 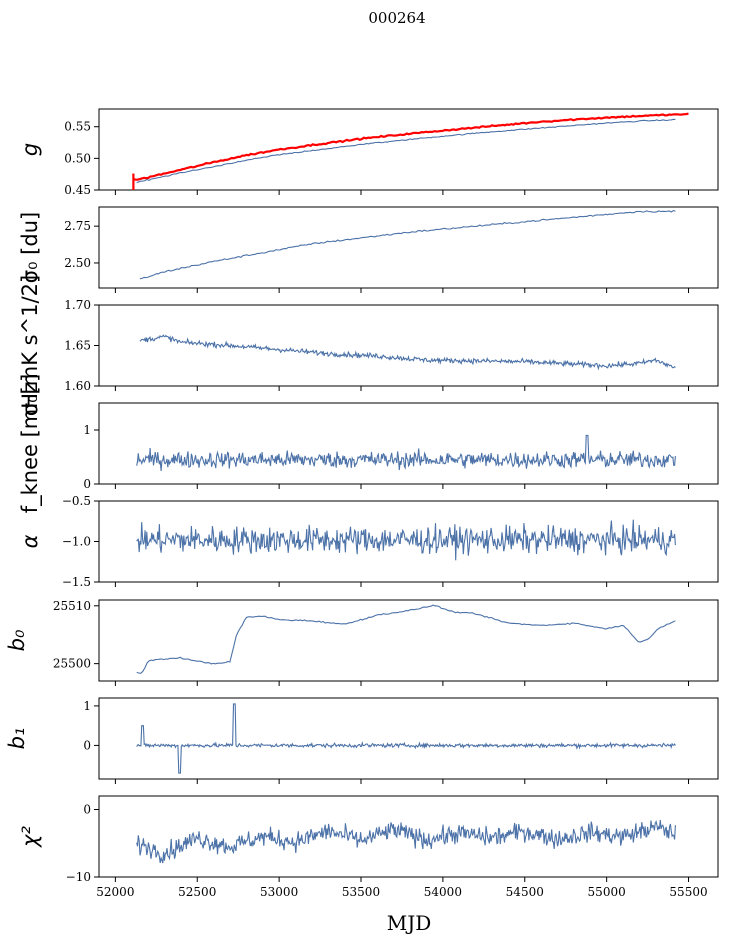 What do you see at coordinates (77, 190) in the screenshot?
I see `y-tick-label: 0.45` at bounding box center [77, 190].